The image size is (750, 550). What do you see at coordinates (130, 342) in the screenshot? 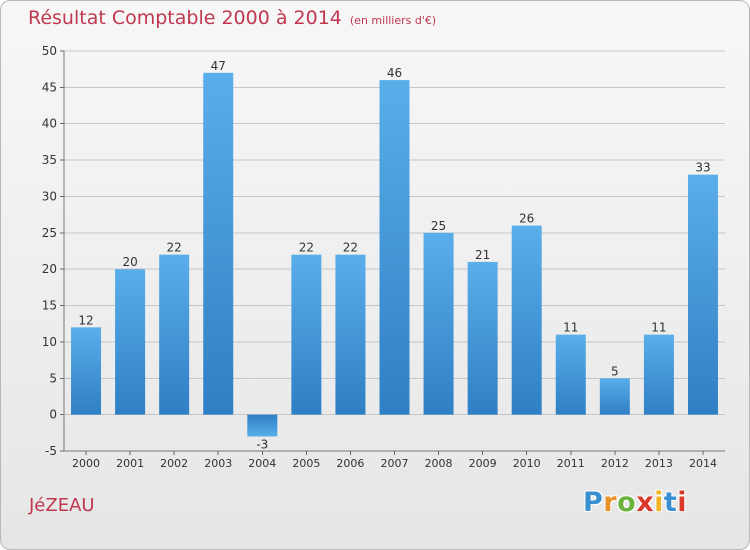
I see `bar-2001` at bounding box center [130, 342].